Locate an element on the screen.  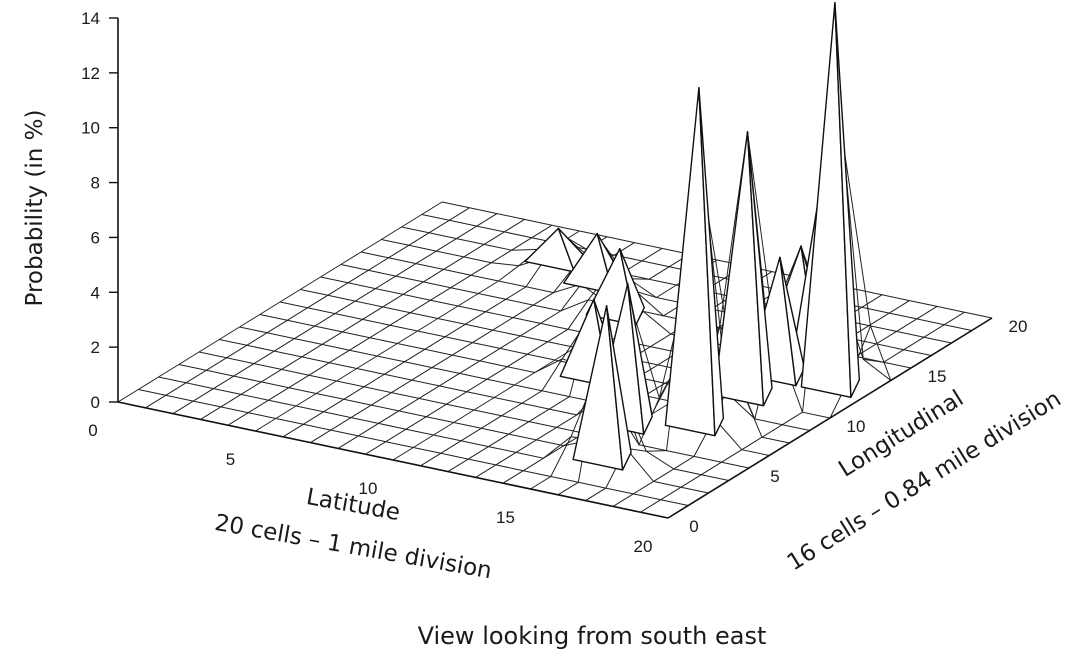
x-tick-label: 5 is located at coordinates (230, 459).